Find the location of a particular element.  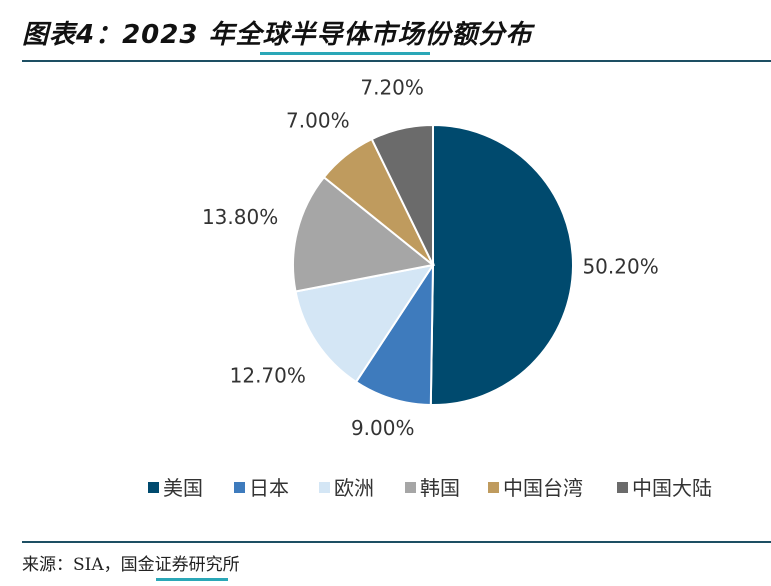

data-label-1: 9.00% is located at coordinates (383, 428).